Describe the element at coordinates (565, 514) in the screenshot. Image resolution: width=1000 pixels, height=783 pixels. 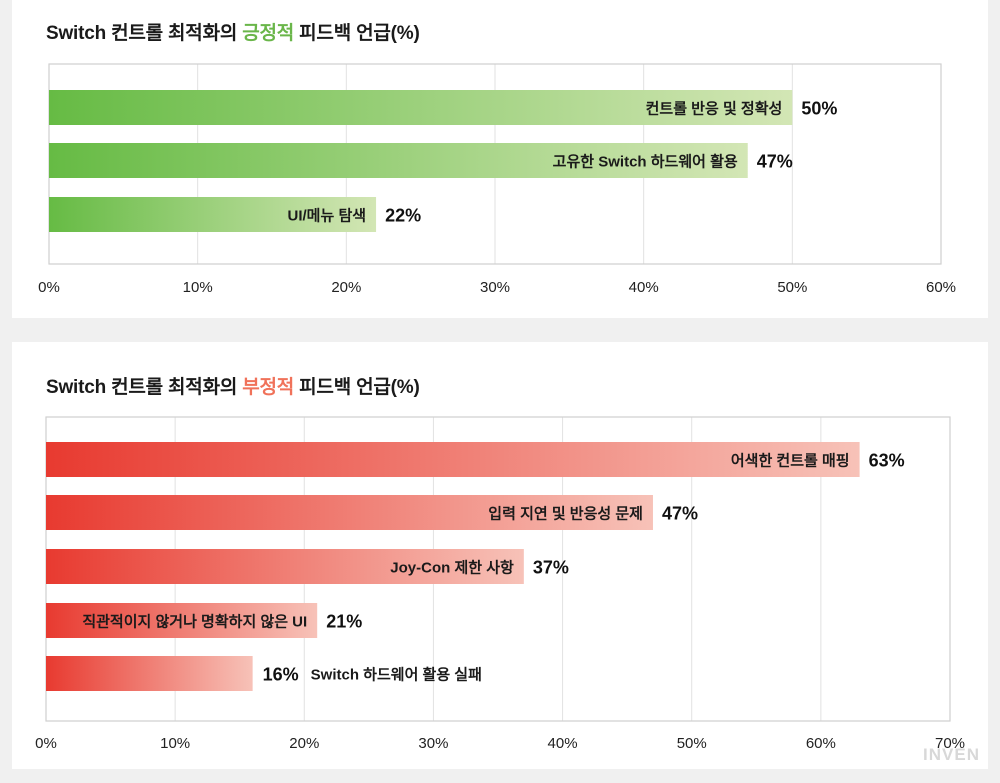
I see `bar-category-label: 입력 지연 및 반응성 문제` at that location.